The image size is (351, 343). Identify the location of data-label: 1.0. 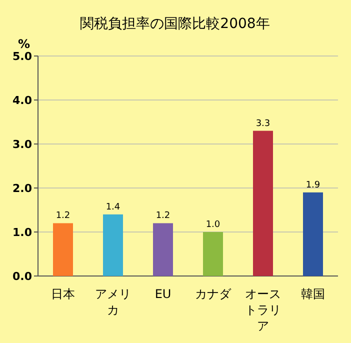
(213, 225).